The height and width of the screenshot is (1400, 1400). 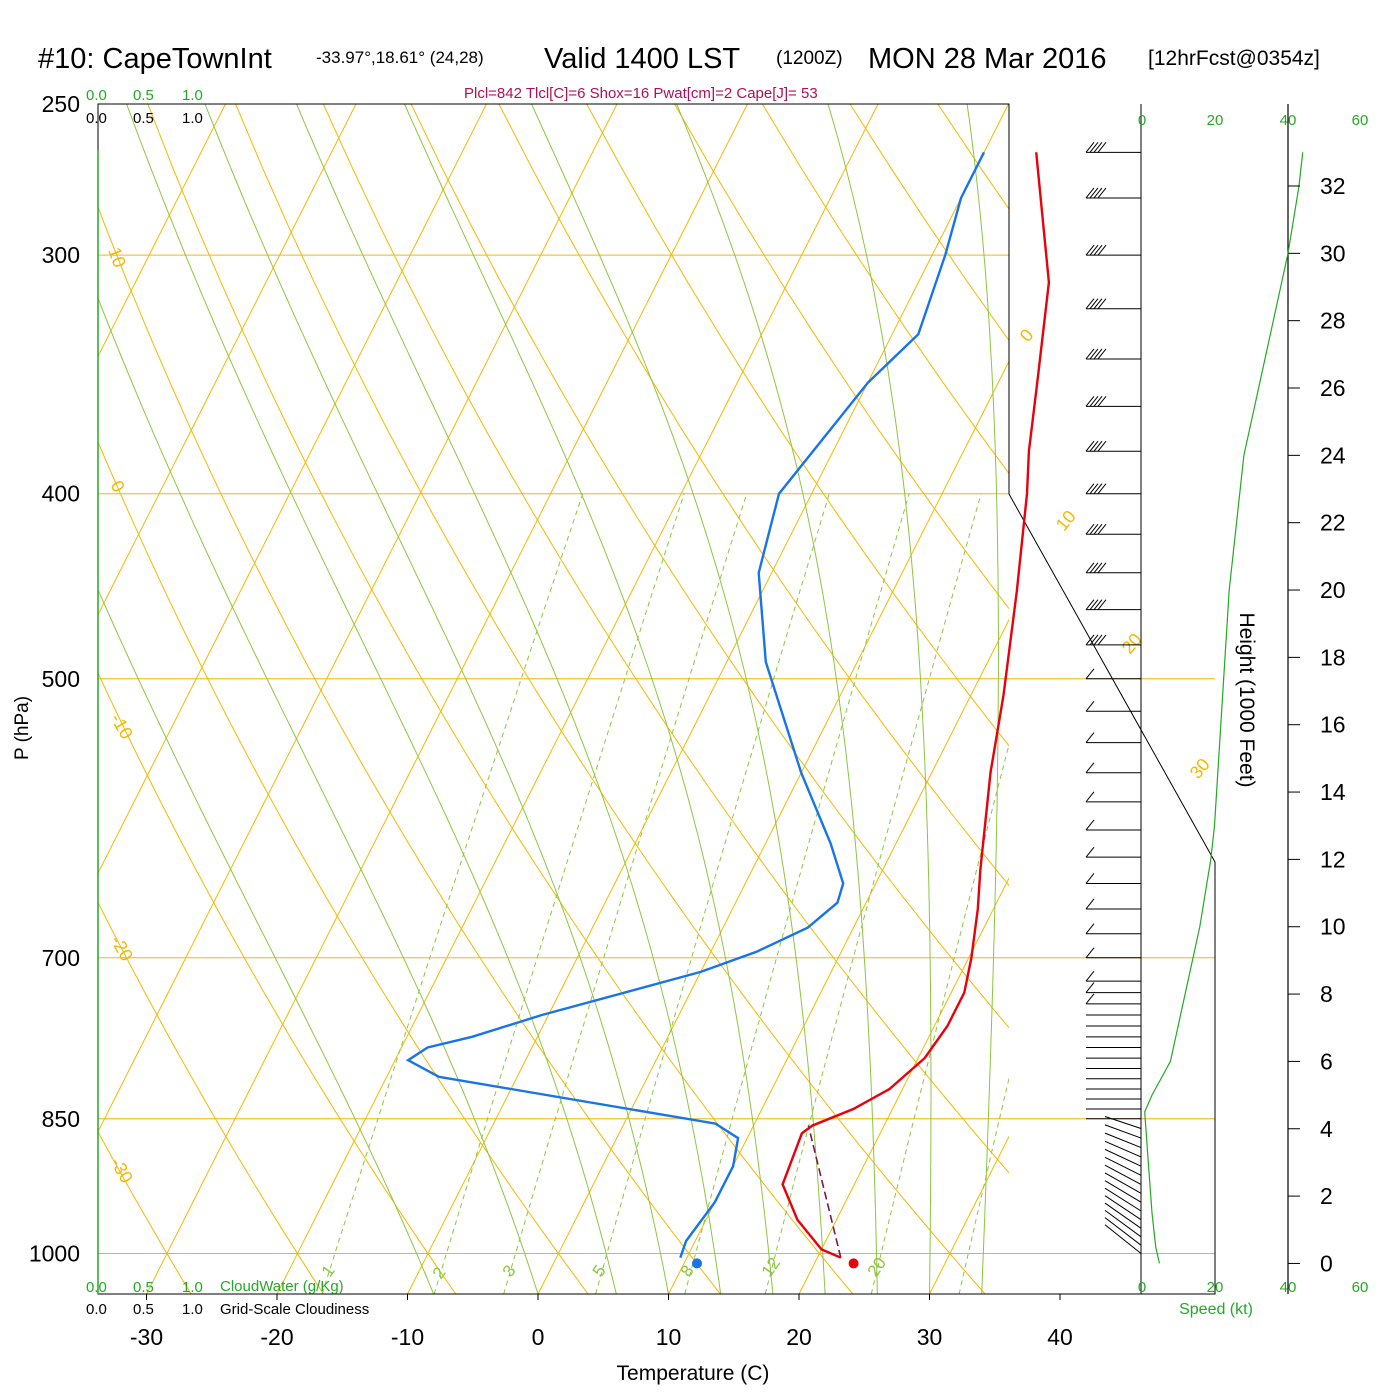 What do you see at coordinates (143, 118) in the screenshot?
I see `cloudiness-top-1: 0.5` at bounding box center [143, 118].